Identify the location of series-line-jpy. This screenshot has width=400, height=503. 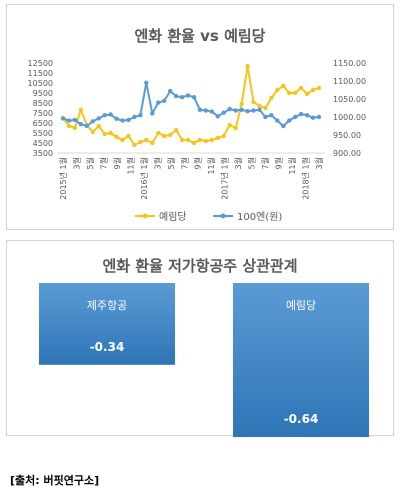
(191, 105).